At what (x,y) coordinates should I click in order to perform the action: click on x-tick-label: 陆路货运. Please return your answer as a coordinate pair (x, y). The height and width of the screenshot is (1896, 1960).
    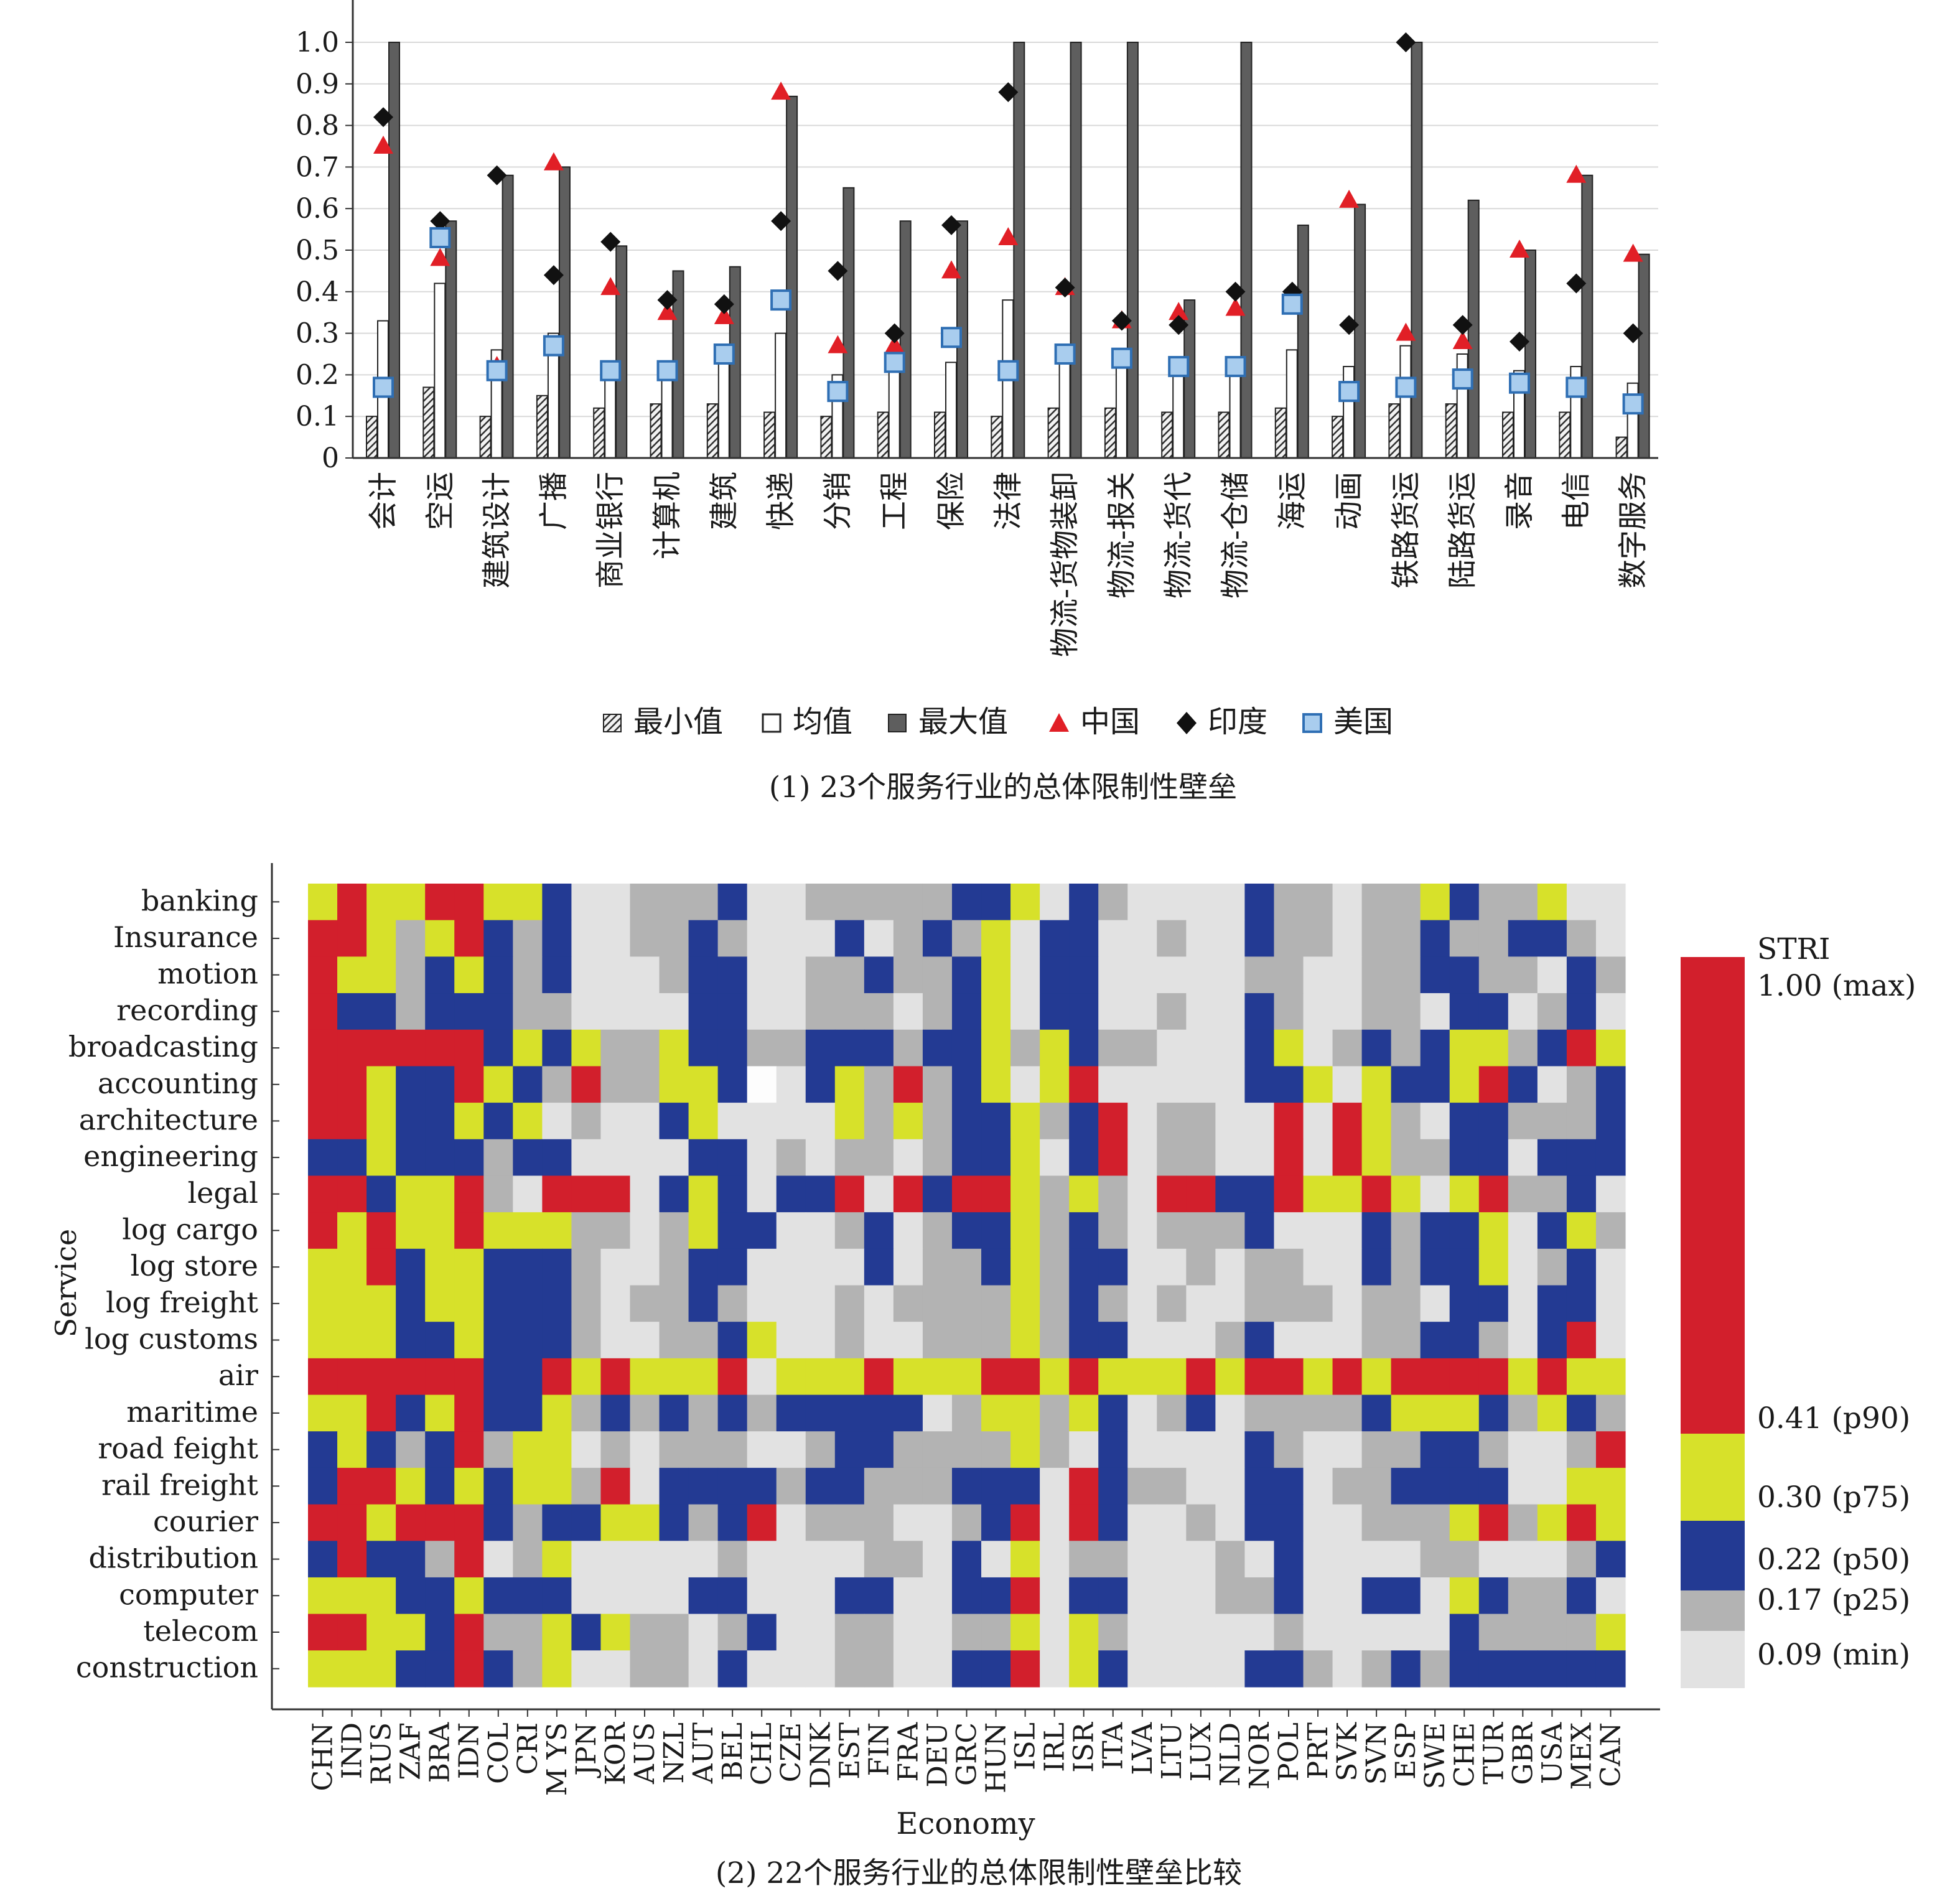
    Looking at the image, I should click on (1463, 530).